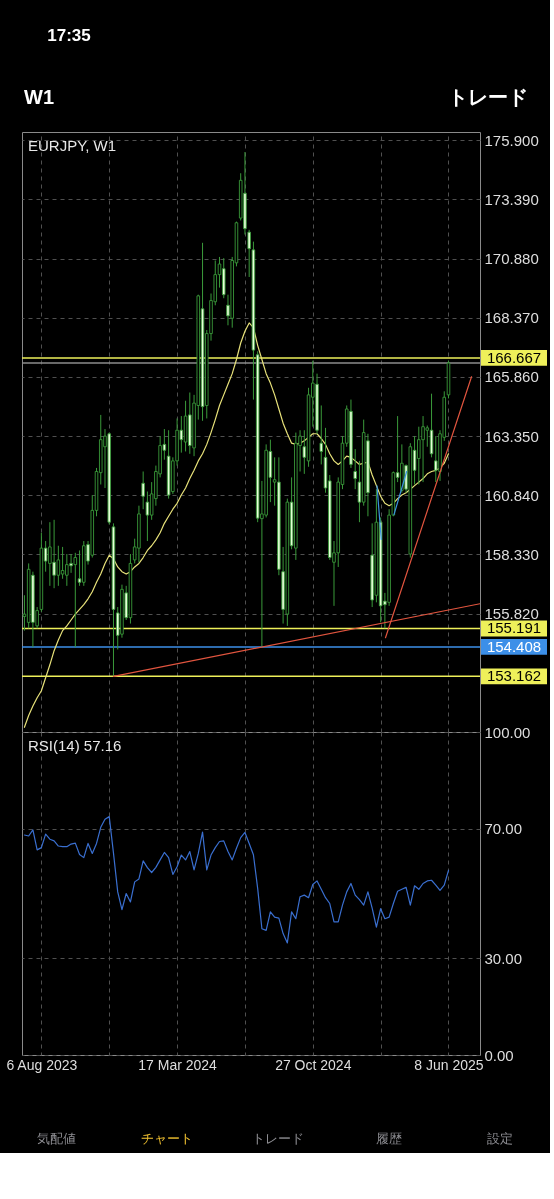 The height and width of the screenshot is (1199, 554). Describe the element at coordinates (75, 745) in the screenshot. I see `chart-title: RSI(14) 57.16` at that location.